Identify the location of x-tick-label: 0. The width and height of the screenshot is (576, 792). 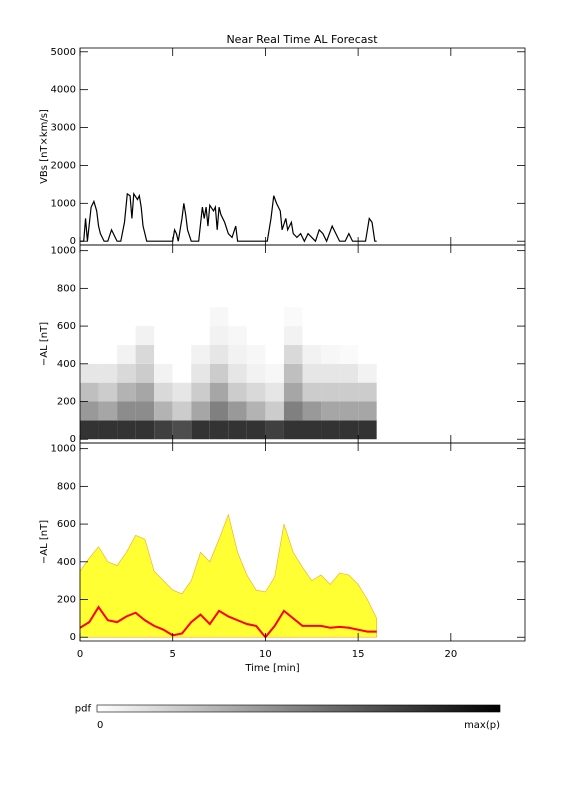
(80, 654).